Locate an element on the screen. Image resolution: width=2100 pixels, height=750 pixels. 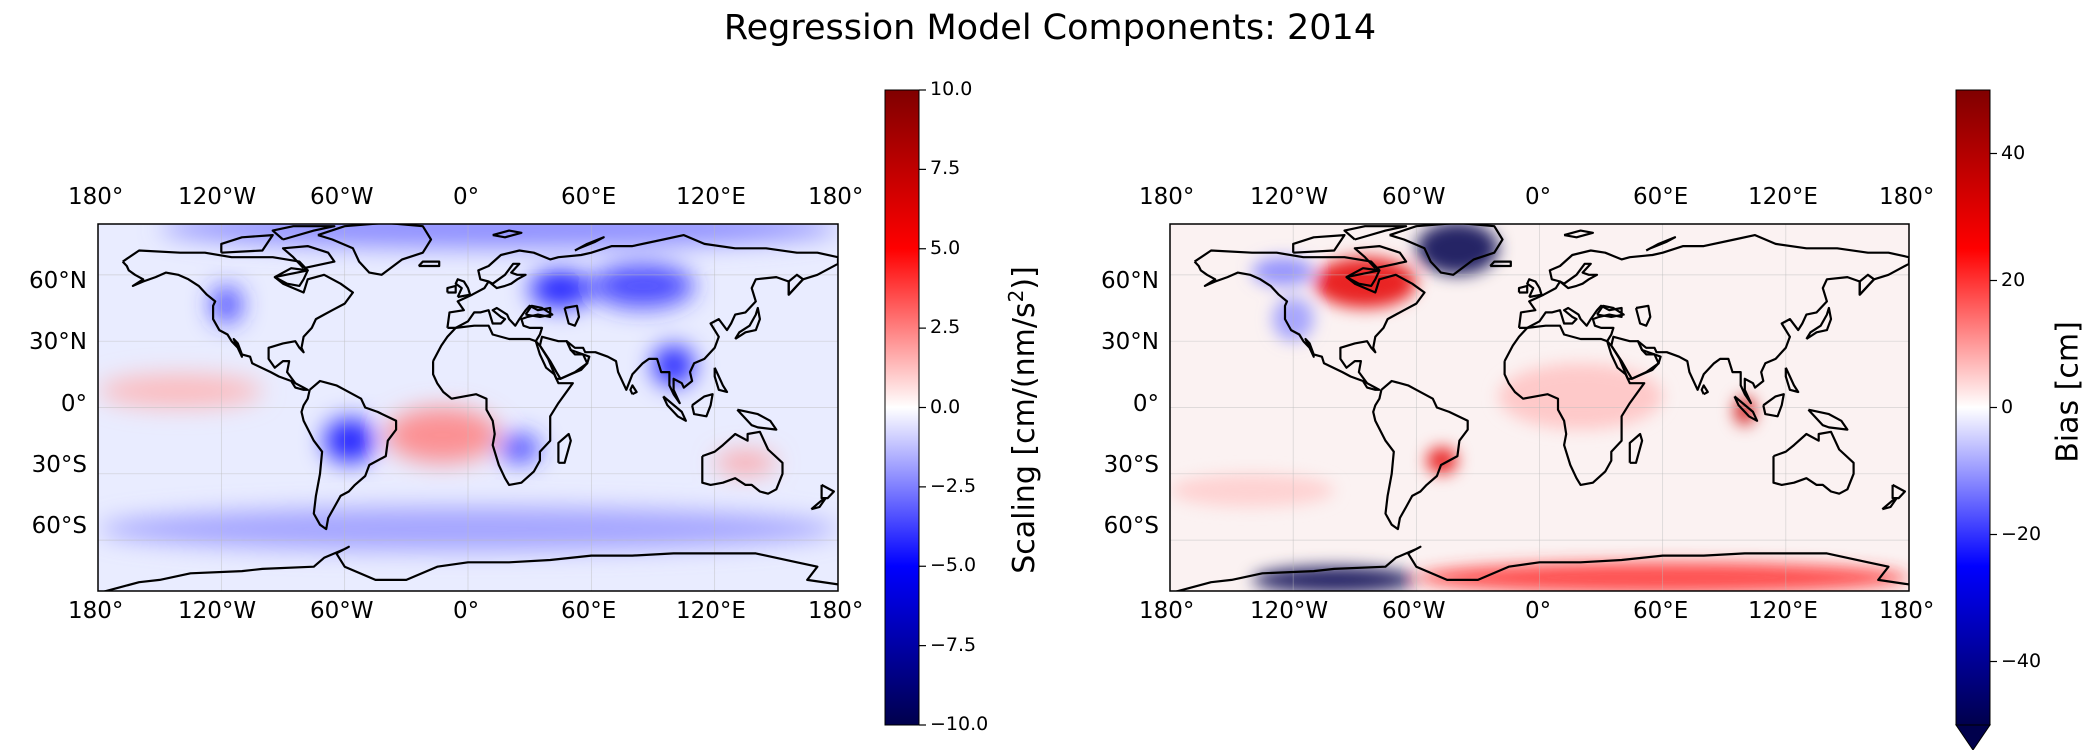
colorbar-tick-label: 0.0 is located at coordinates (945, 406).